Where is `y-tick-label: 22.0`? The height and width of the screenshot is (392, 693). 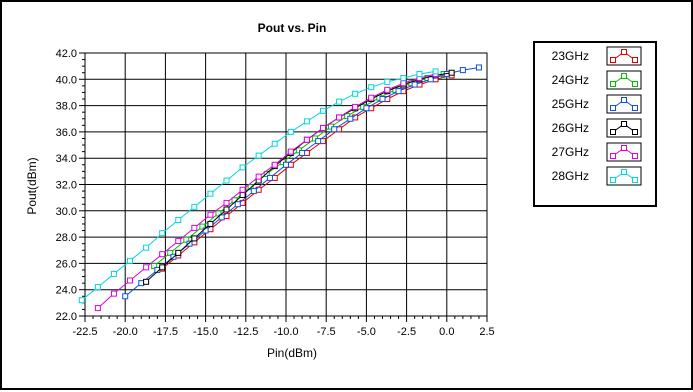
y-tick-label: 22.0 is located at coordinates (66, 317).